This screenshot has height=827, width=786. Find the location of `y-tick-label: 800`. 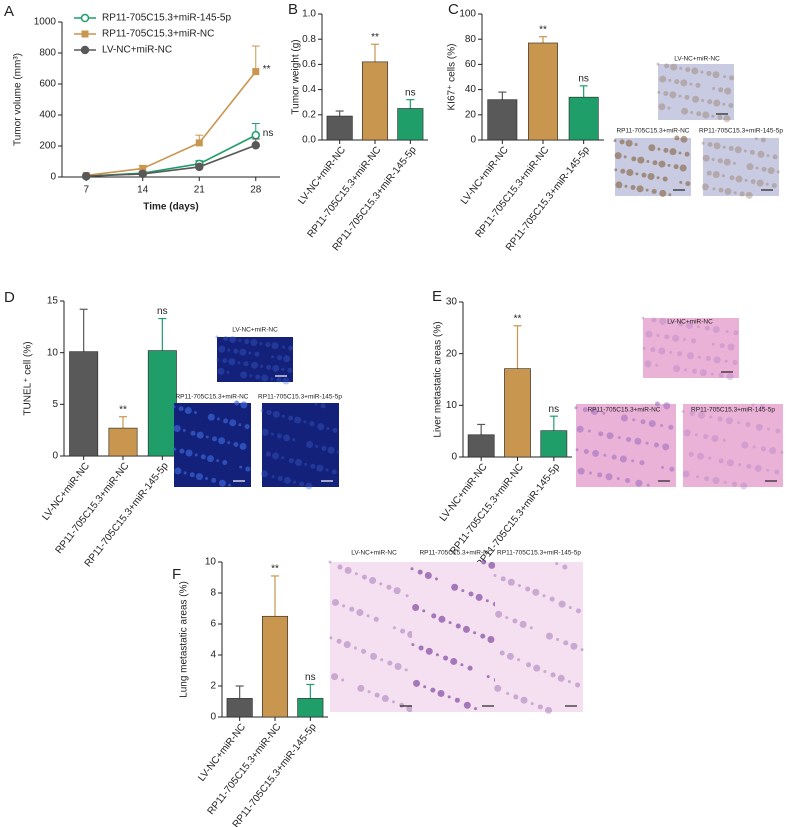

y-tick-label: 800 is located at coordinates (47, 53).